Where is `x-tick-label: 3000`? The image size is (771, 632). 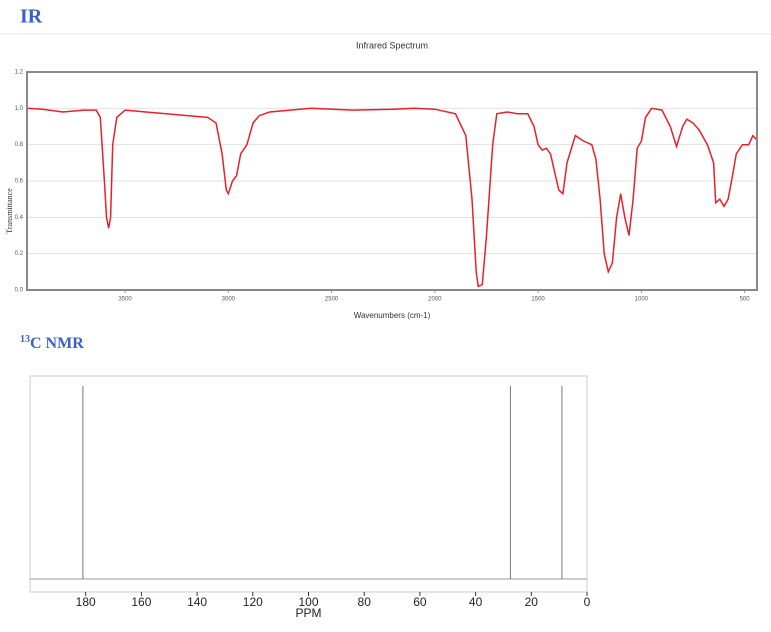 x-tick-label: 3000 is located at coordinates (229, 300).